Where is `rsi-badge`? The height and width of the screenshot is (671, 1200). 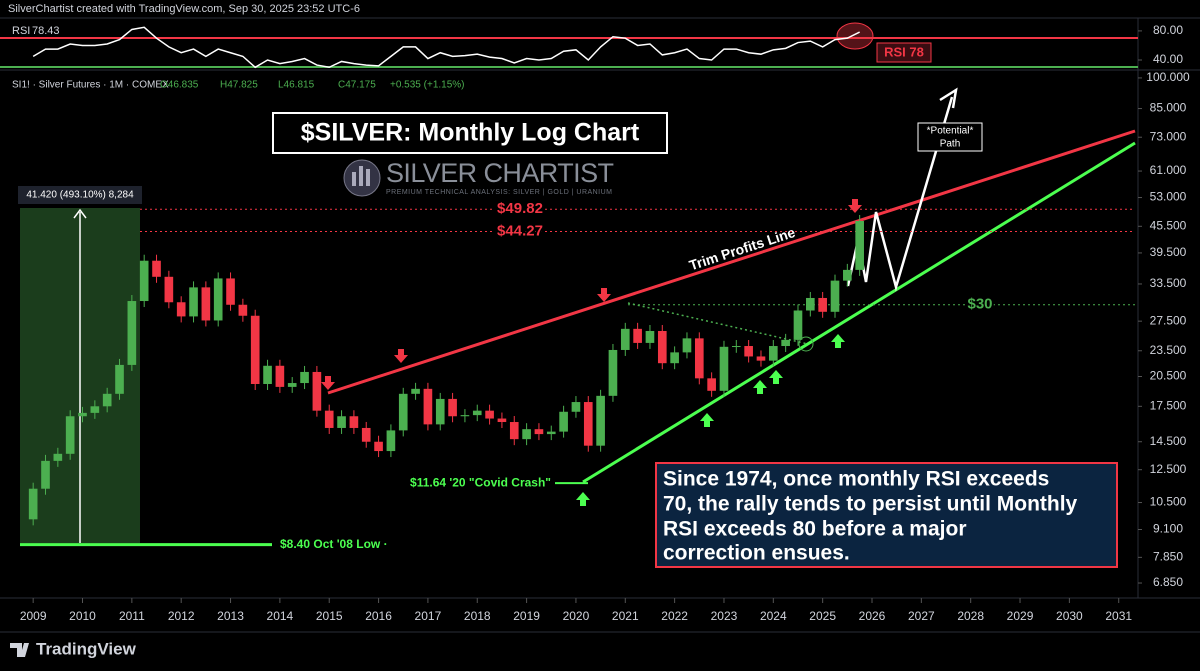
rsi-badge is located at coordinates (904, 52).